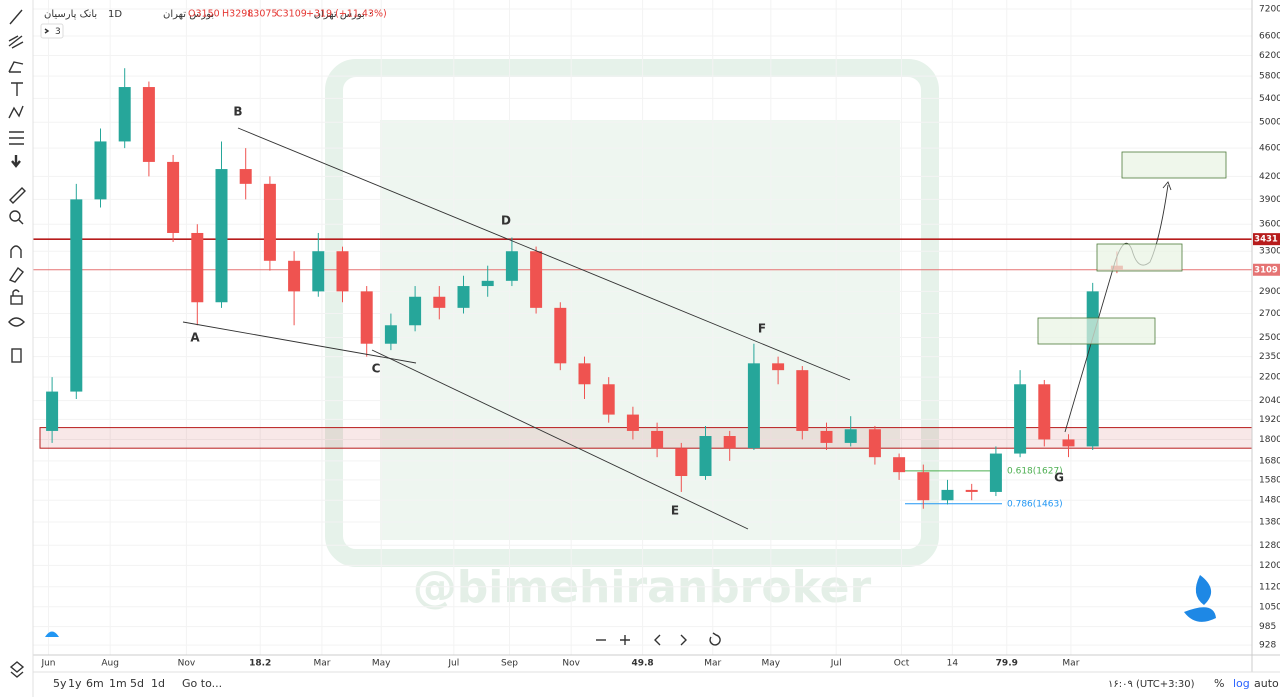 Image resolution: width=1280 pixels, height=697 pixels. What do you see at coordinates (1269, 501) in the screenshot?
I see `y-tick-label: 1480` at bounding box center [1269, 501].